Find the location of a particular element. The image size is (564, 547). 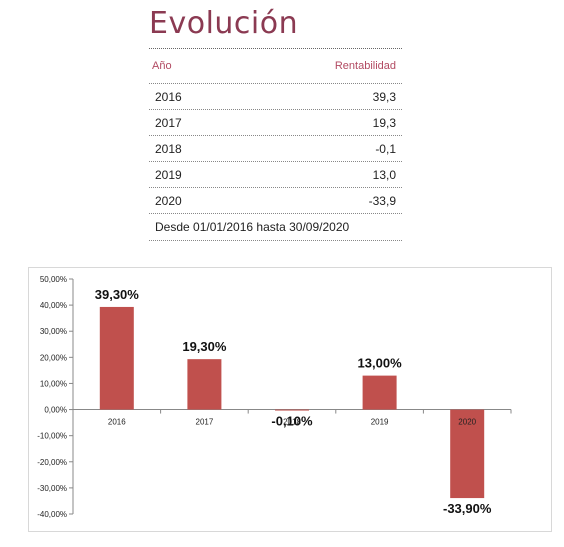

column-header-return: Rentabilidad is located at coordinates (365, 66).